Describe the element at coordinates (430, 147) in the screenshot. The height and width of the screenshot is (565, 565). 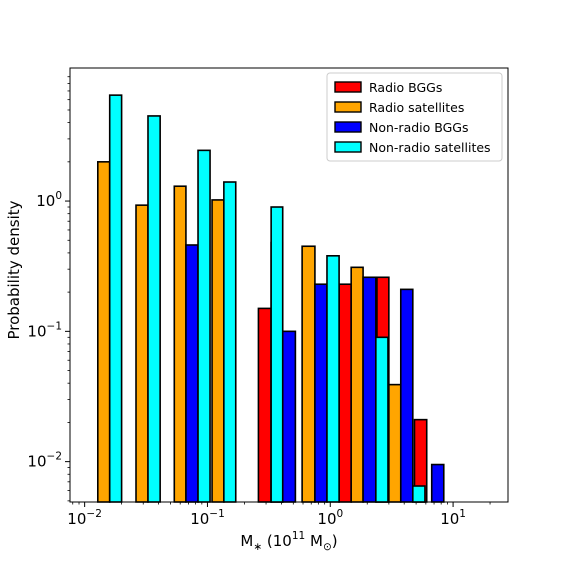
I see `legend-label-3: Non-radio satellites` at that location.